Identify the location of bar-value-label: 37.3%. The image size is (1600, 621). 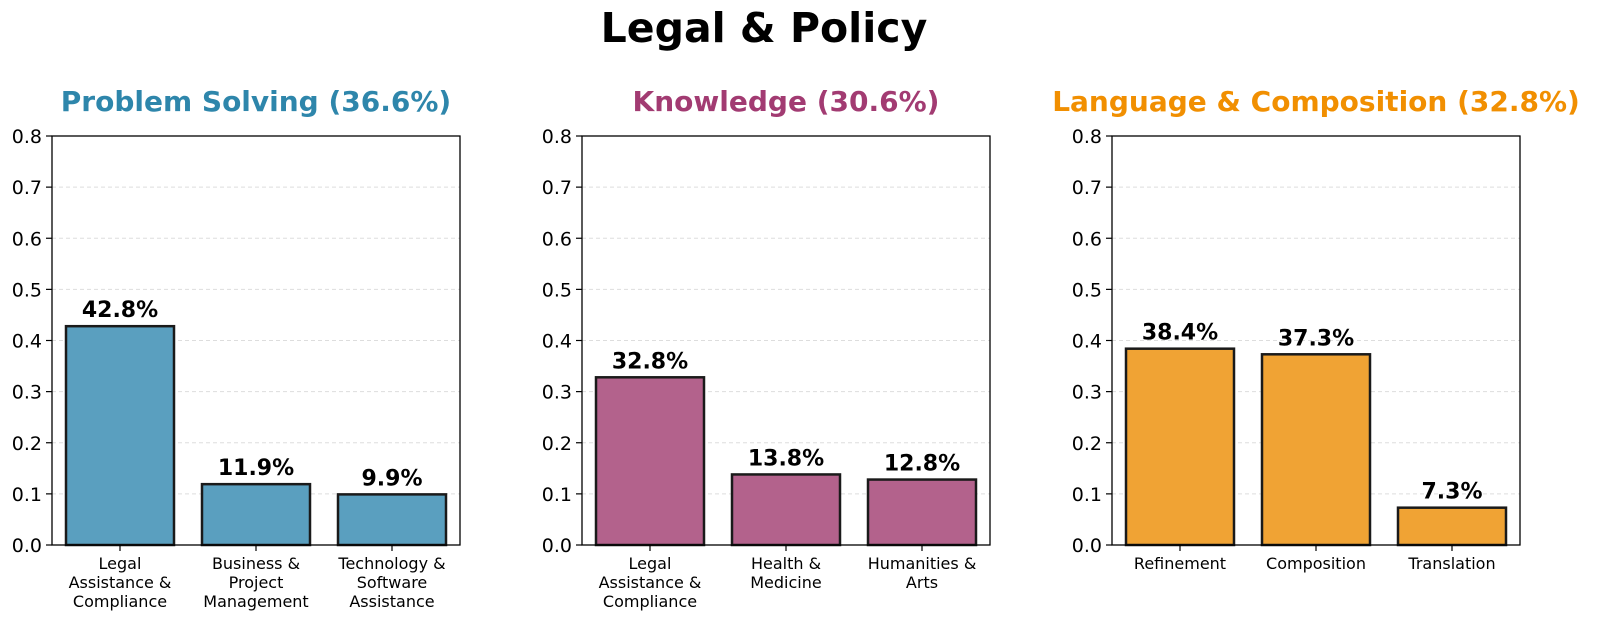
(1316, 338).